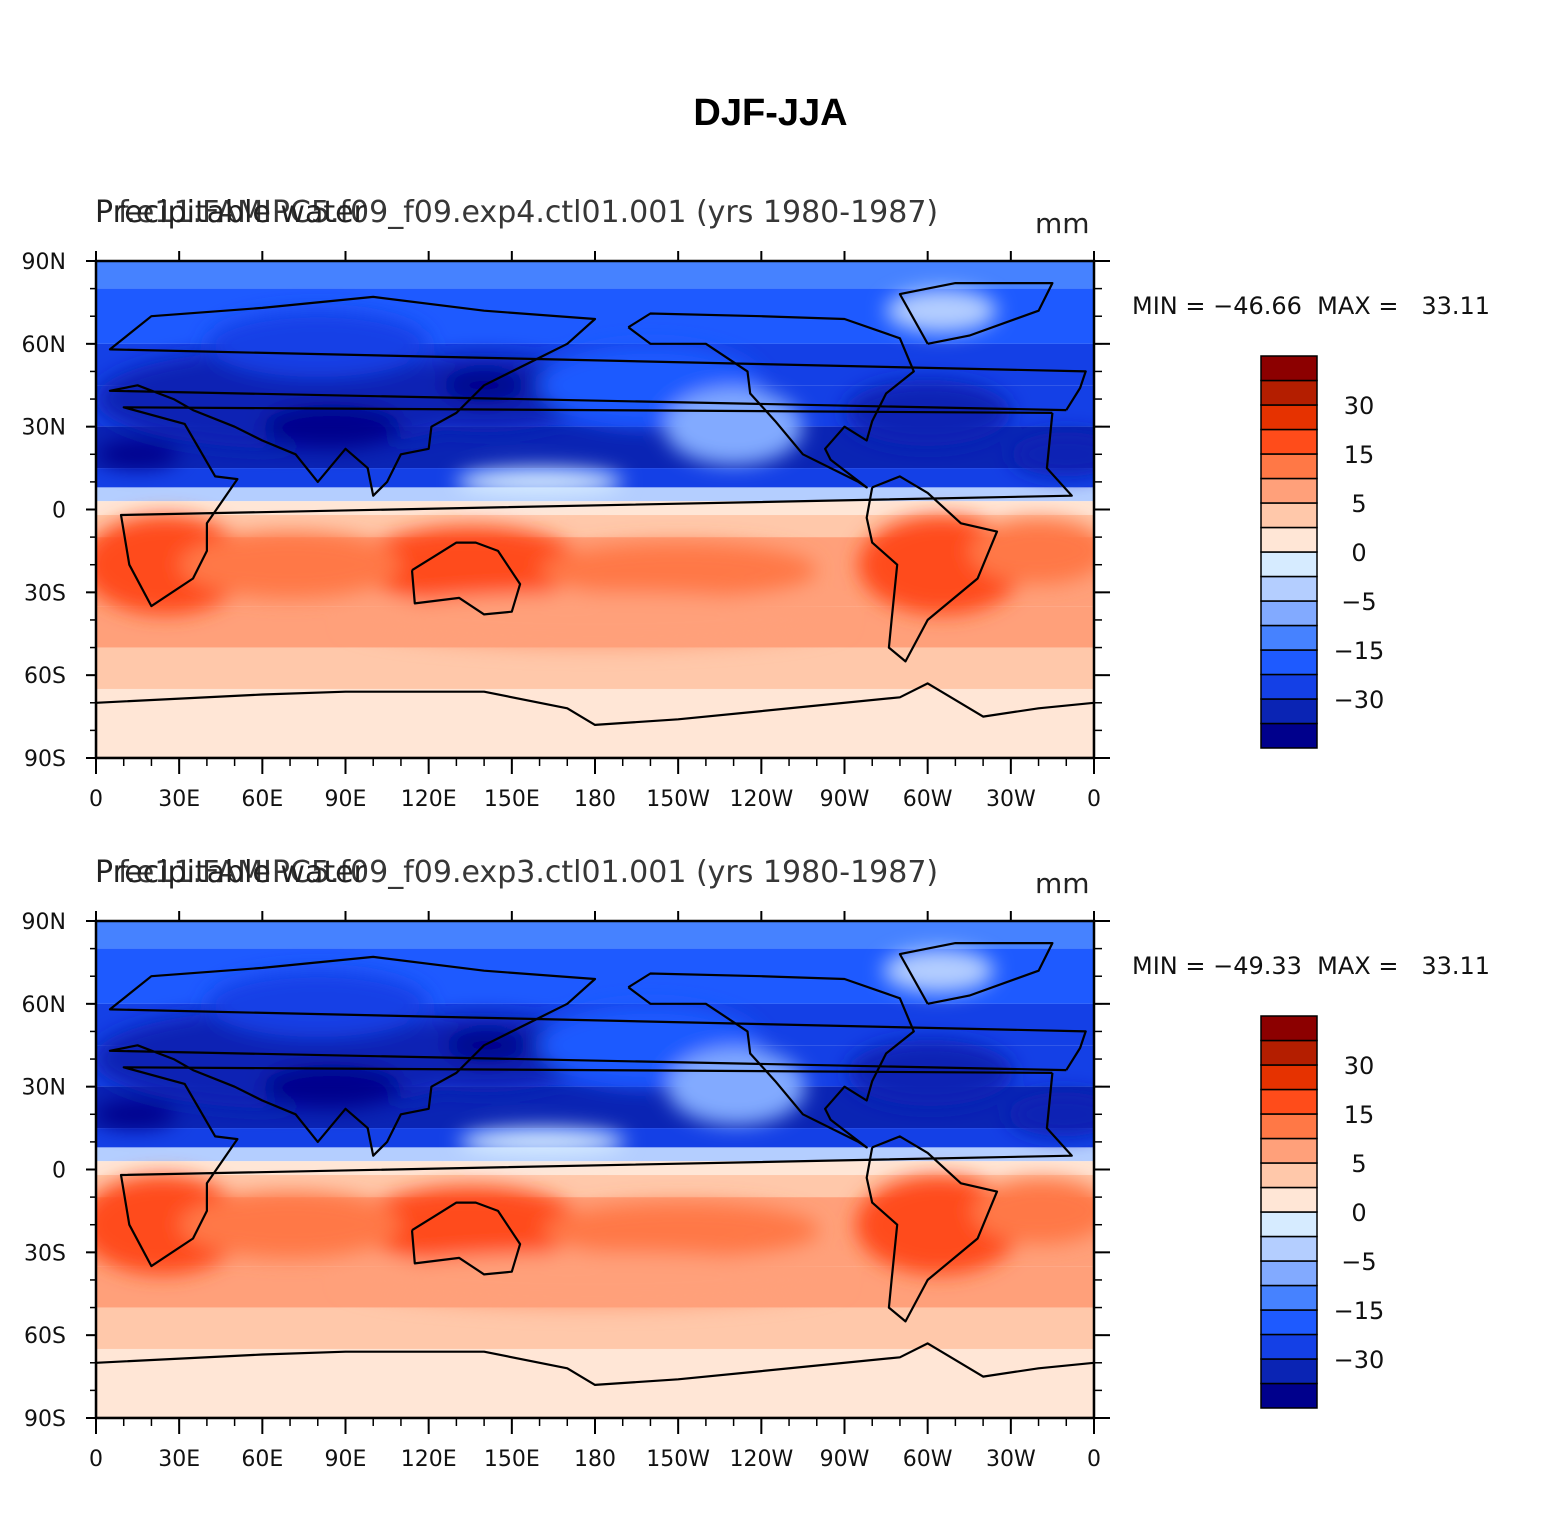 Image resolution: width=1541 pixels, height=1538 pixels. I want to click on colorbar-label: 15, so click(1359, 455).